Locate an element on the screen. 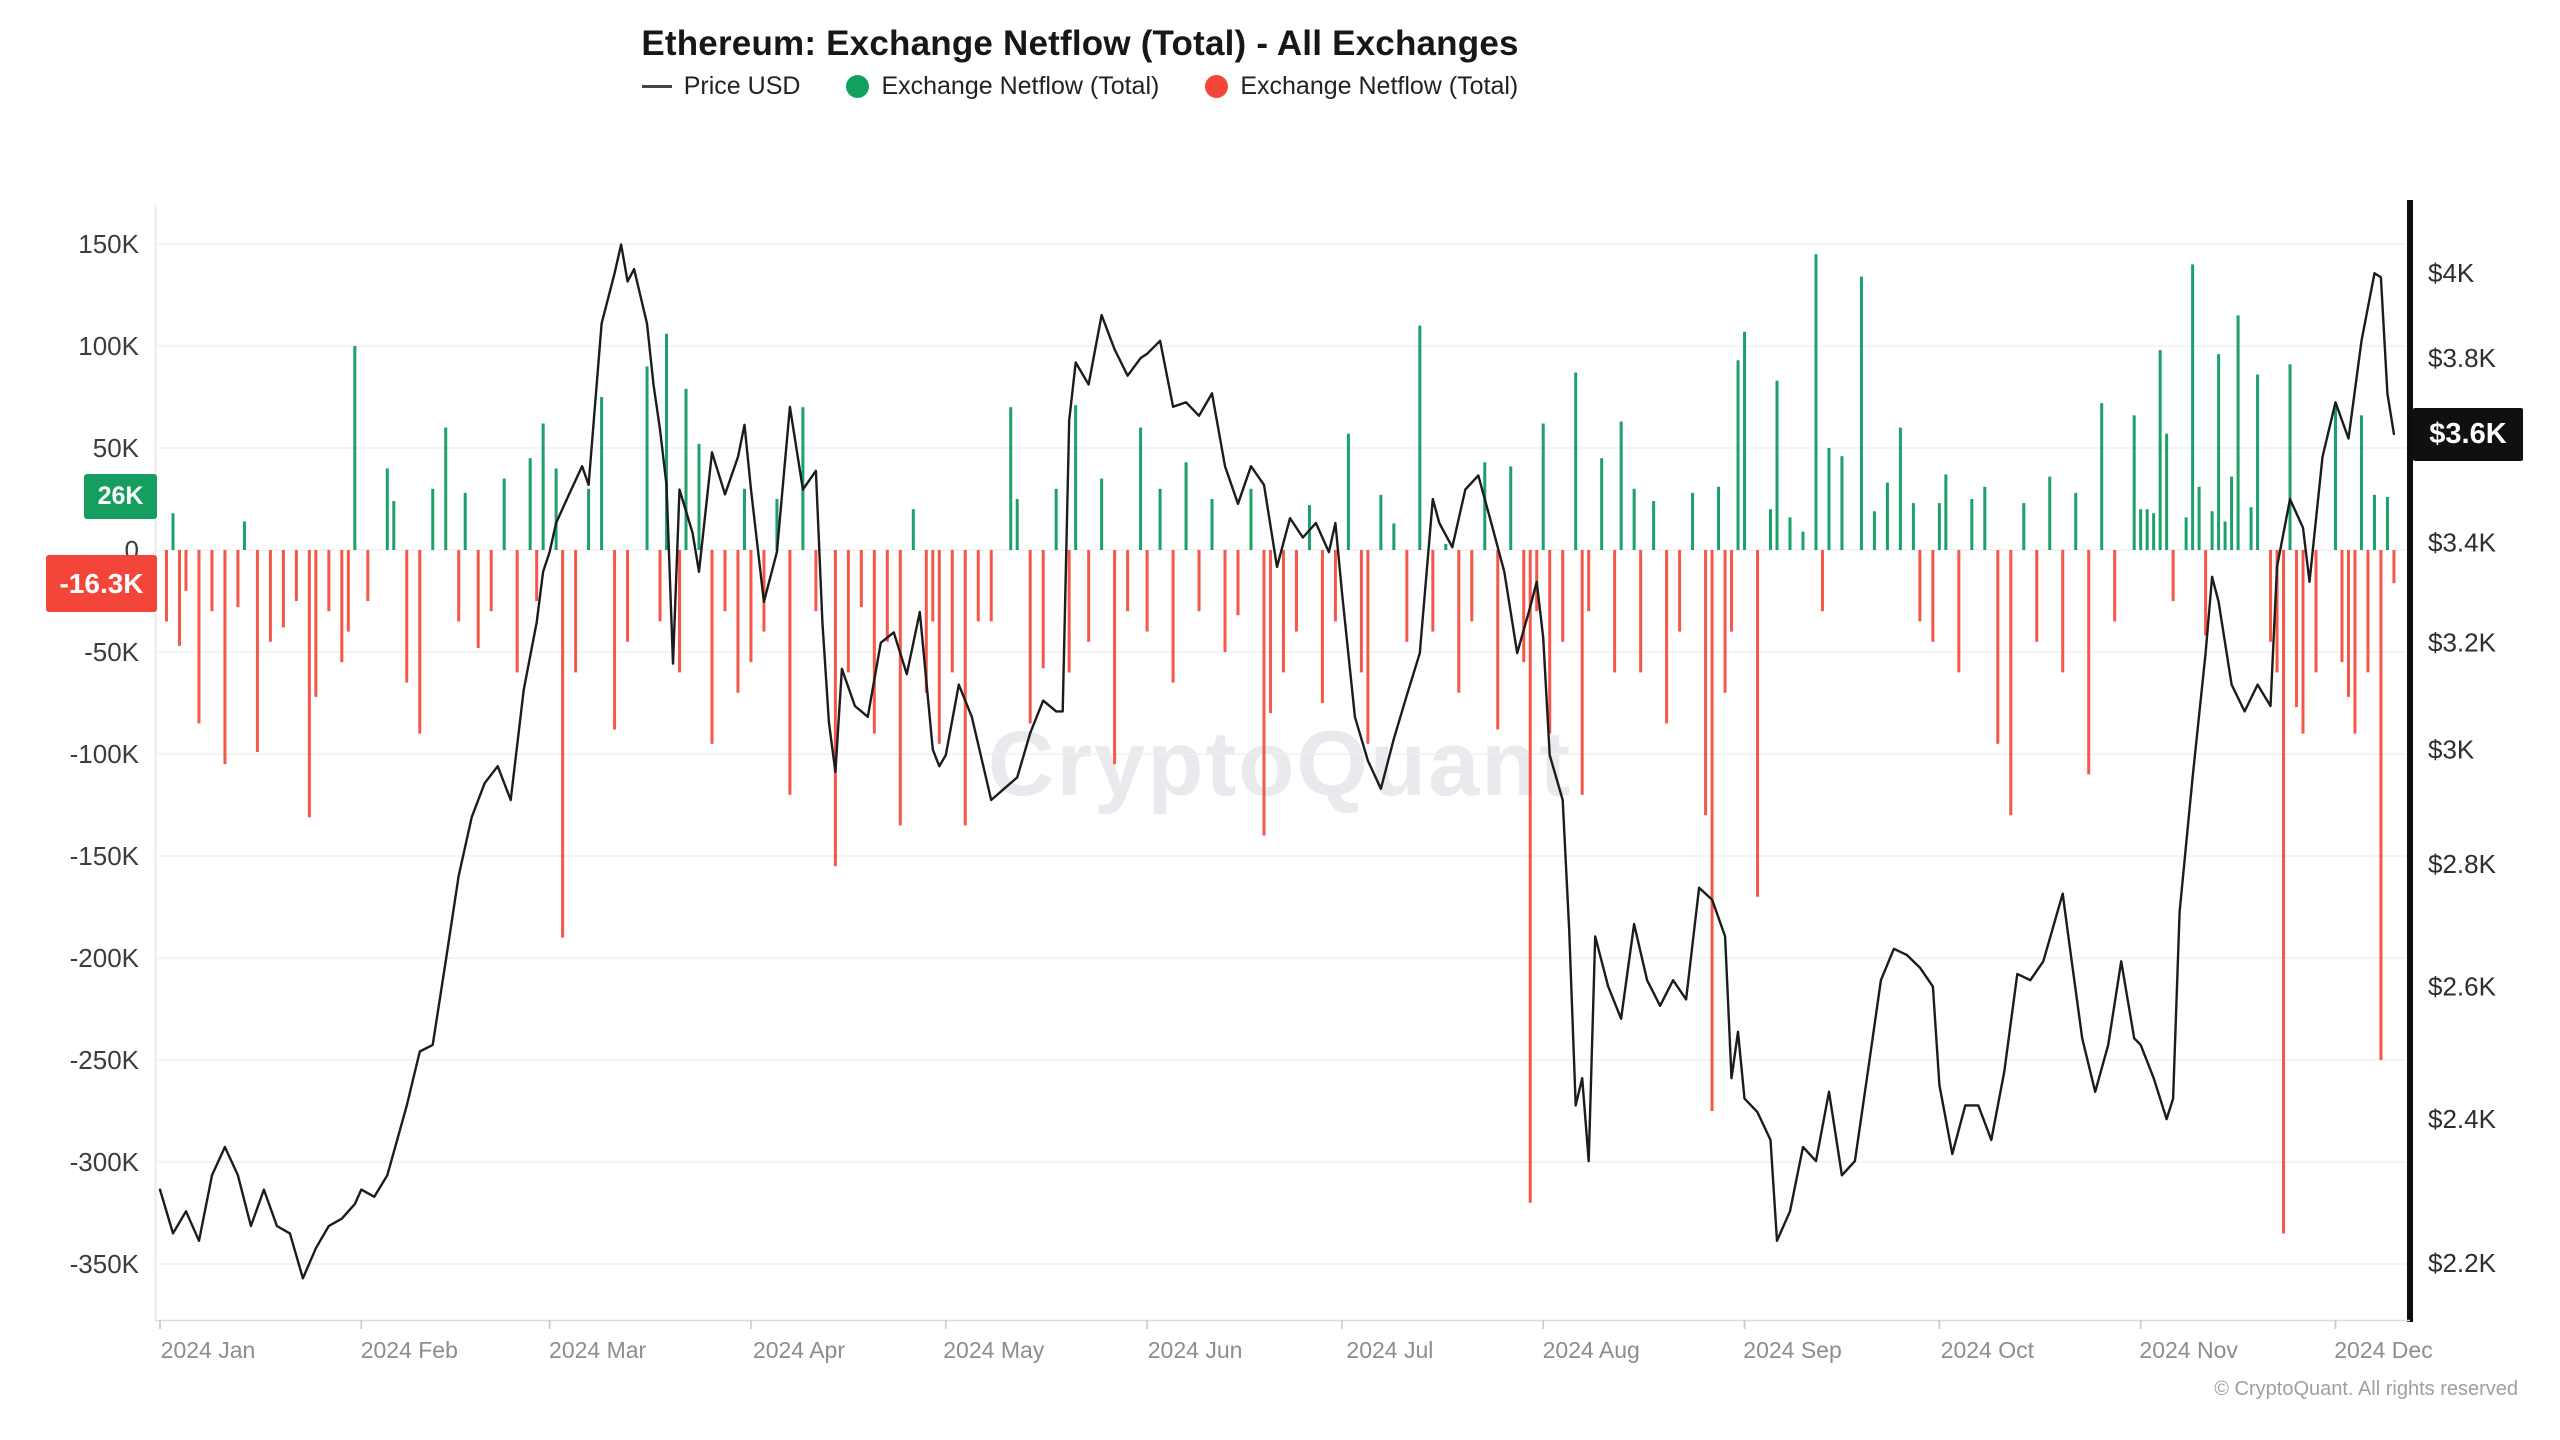  x-axis-month-label: 2024 Jan is located at coordinates (208, 1350).